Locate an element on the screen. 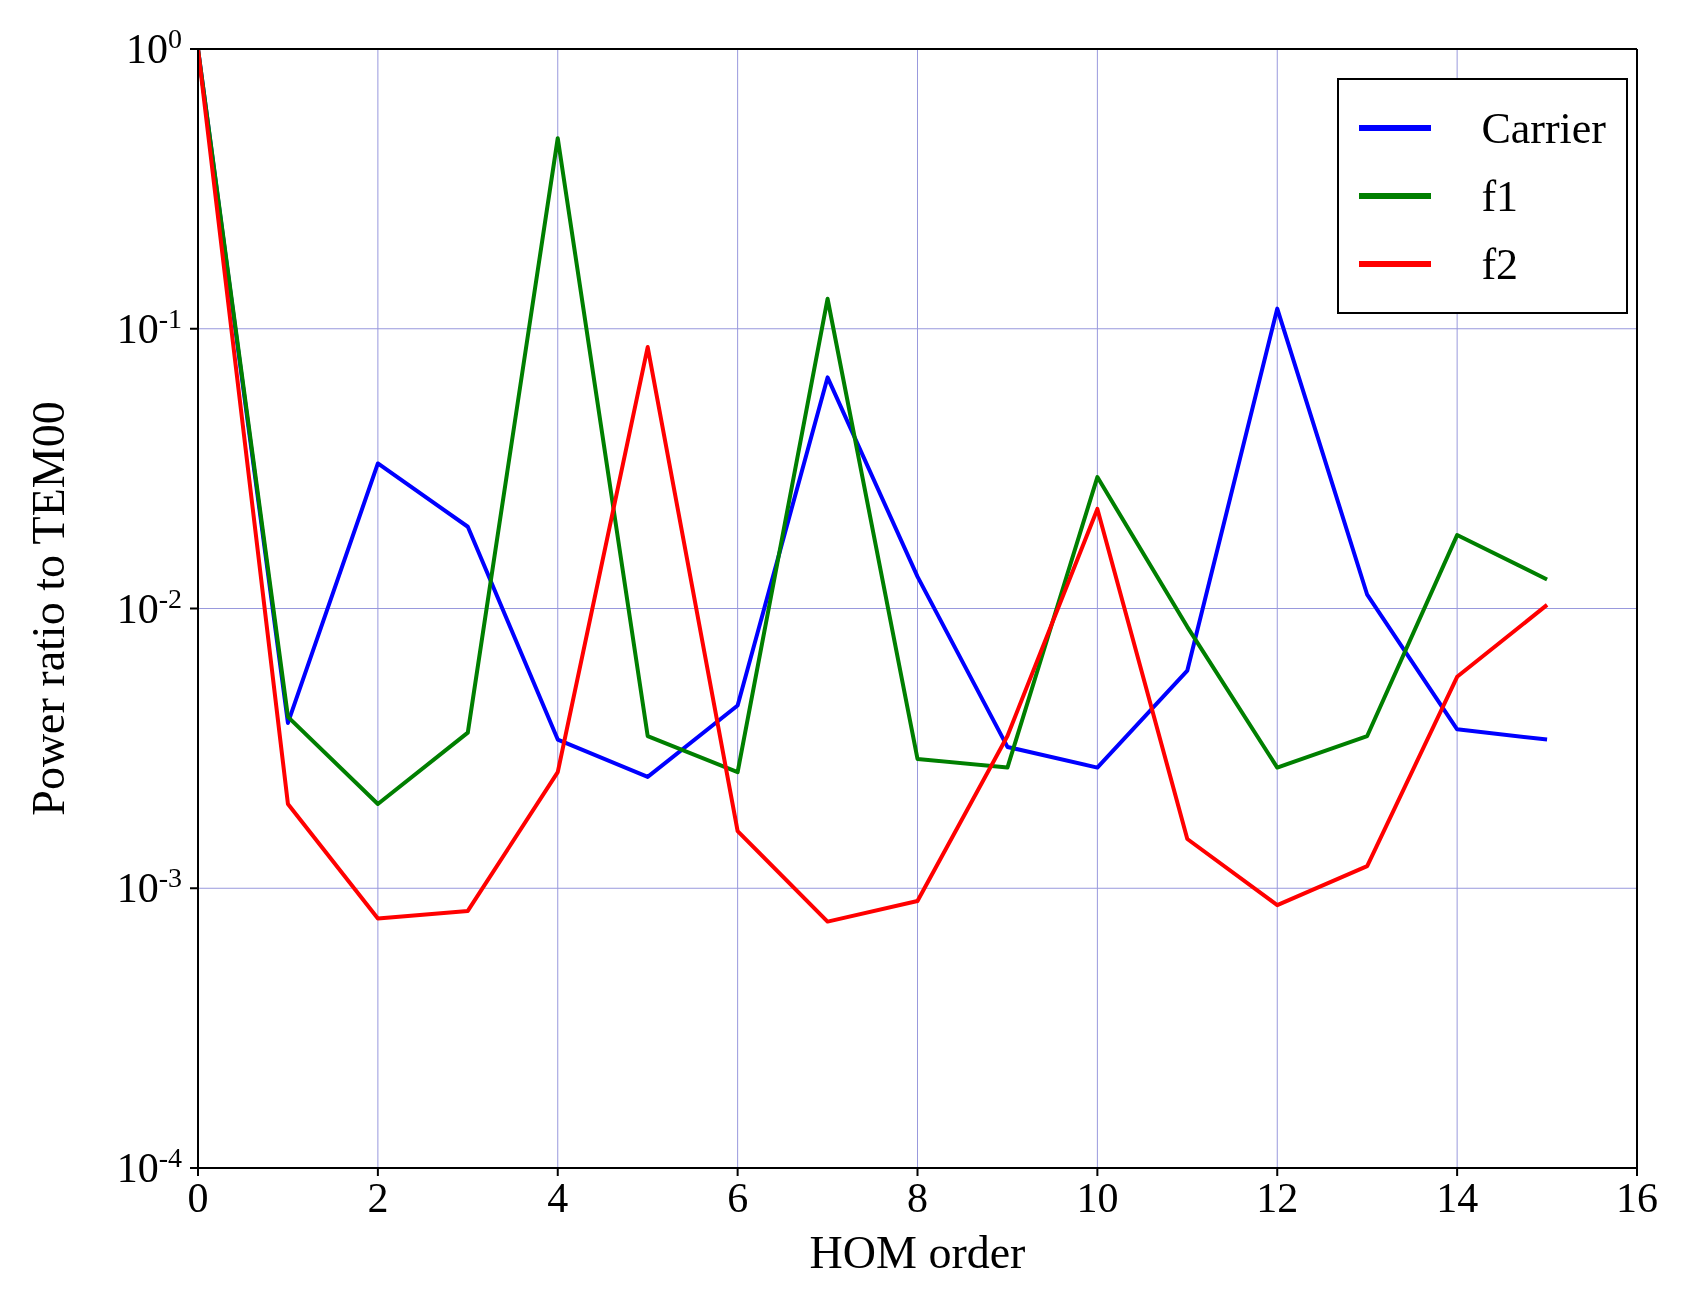 The width and height of the screenshot is (1695, 1309). legend-label: Carrier is located at coordinates (1543, 128).